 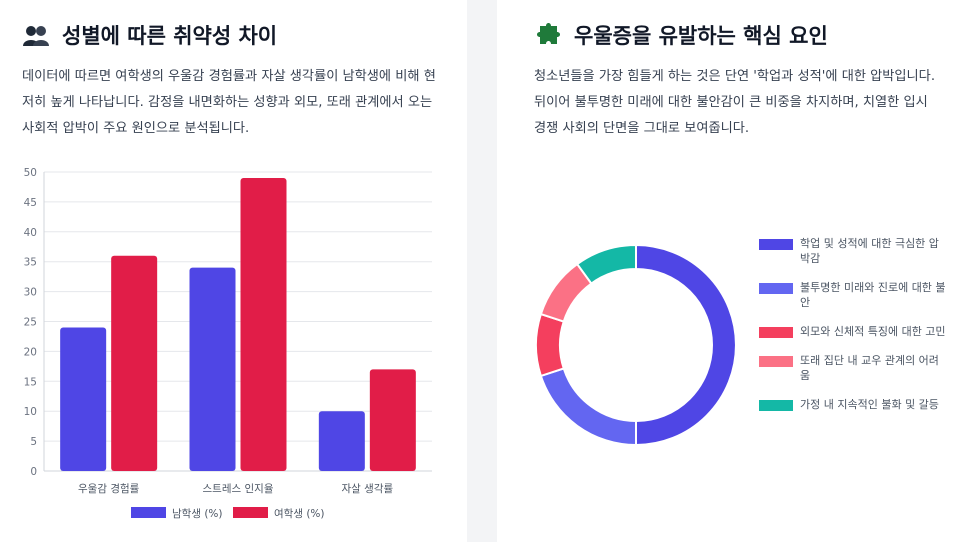 I want to click on x-tick-label: 자살 생각률, so click(x=368, y=489).